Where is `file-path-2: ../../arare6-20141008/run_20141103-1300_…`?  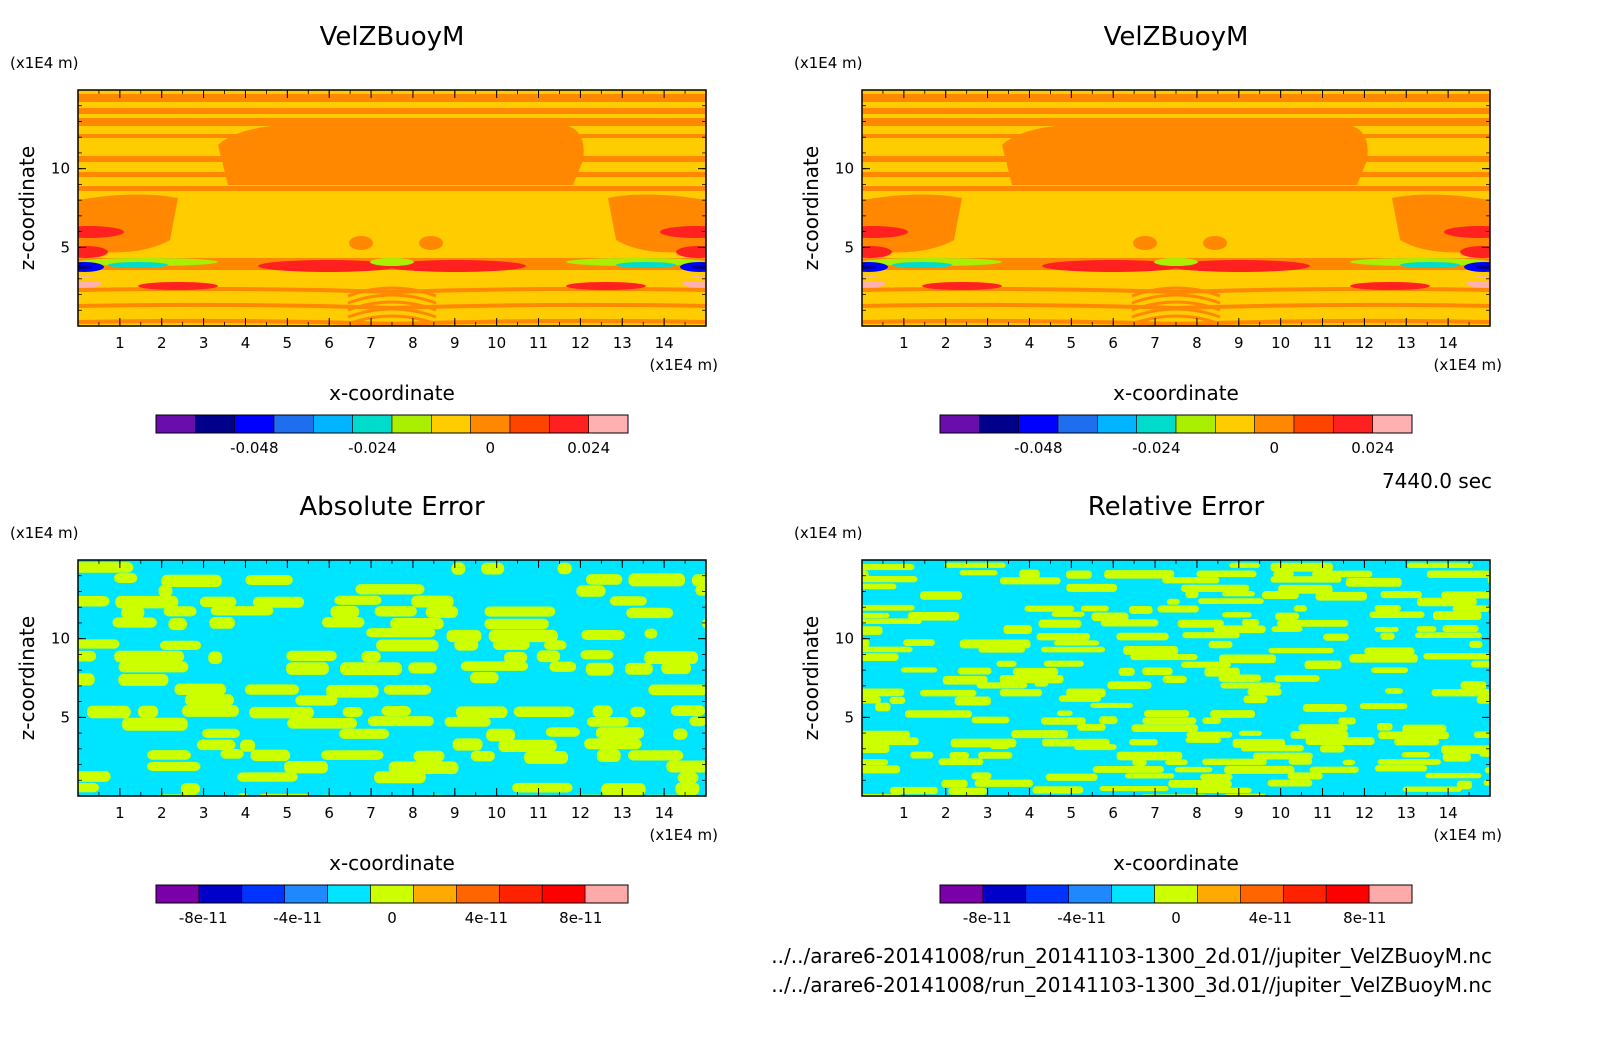 file-path-2: ../../arare6-20141008/run_20141103-1300_… is located at coordinates (1131, 985).